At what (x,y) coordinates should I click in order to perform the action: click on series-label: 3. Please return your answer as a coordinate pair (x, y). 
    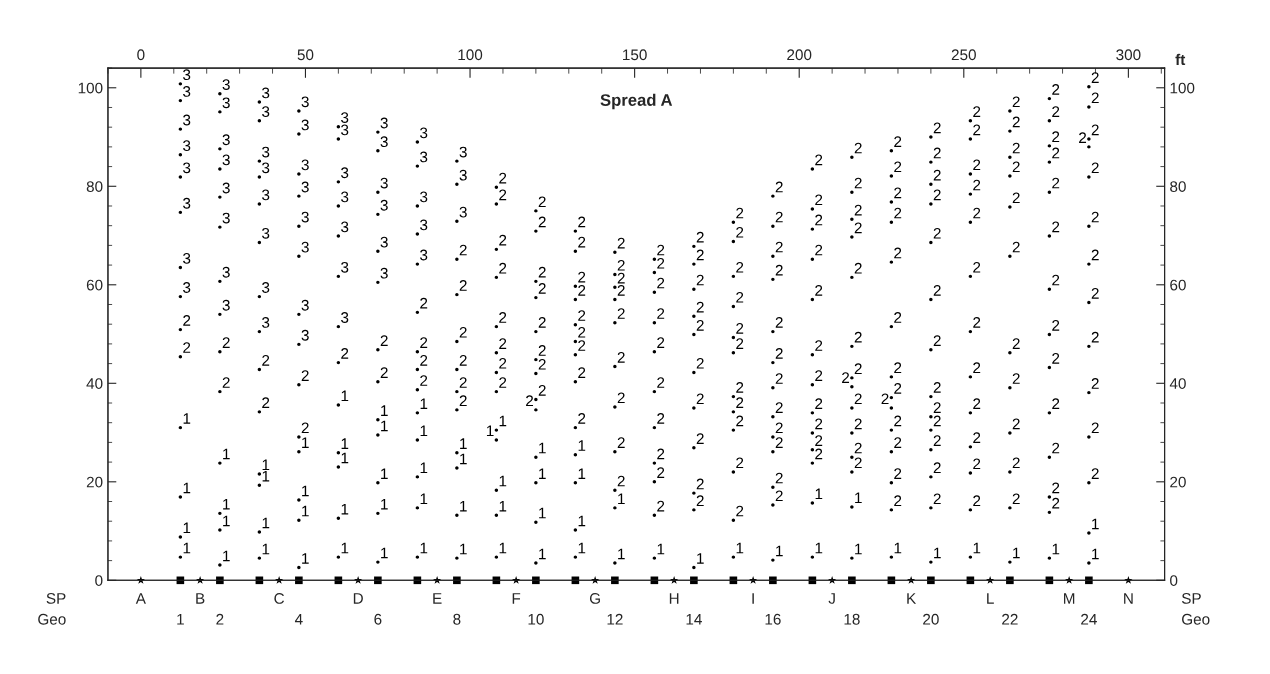
    Looking at the image, I should click on (266, 168).